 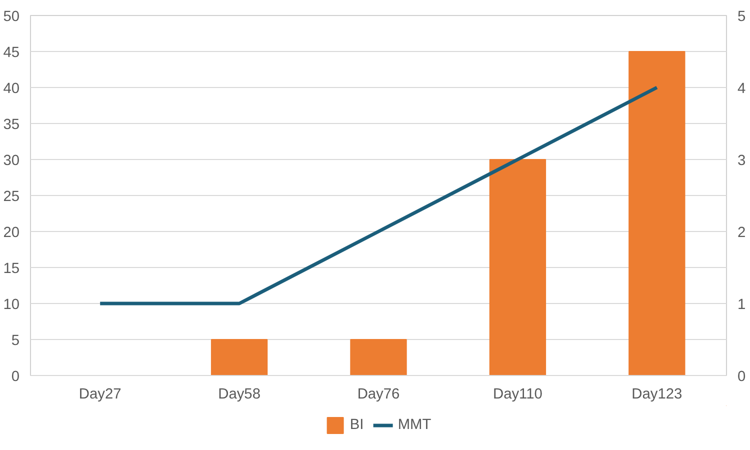 I want to click on x-tick-label: Day76, so click(x=378, y=394).